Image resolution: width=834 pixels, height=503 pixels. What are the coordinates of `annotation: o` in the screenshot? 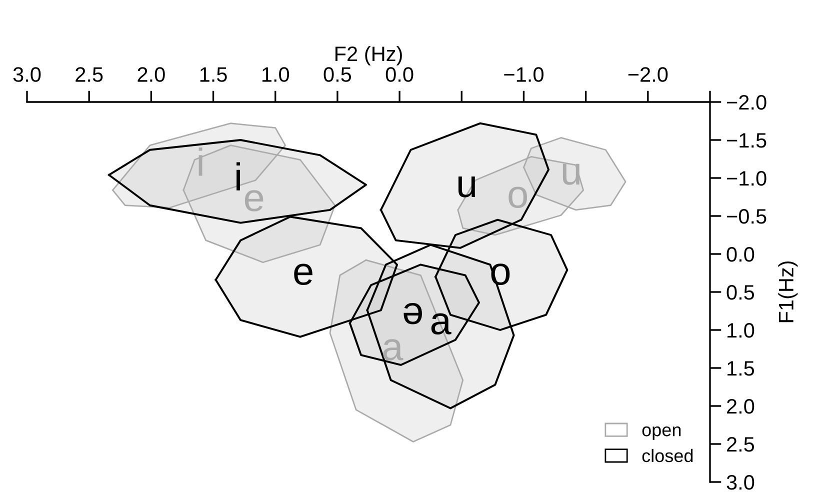 It's located at (518, 197).